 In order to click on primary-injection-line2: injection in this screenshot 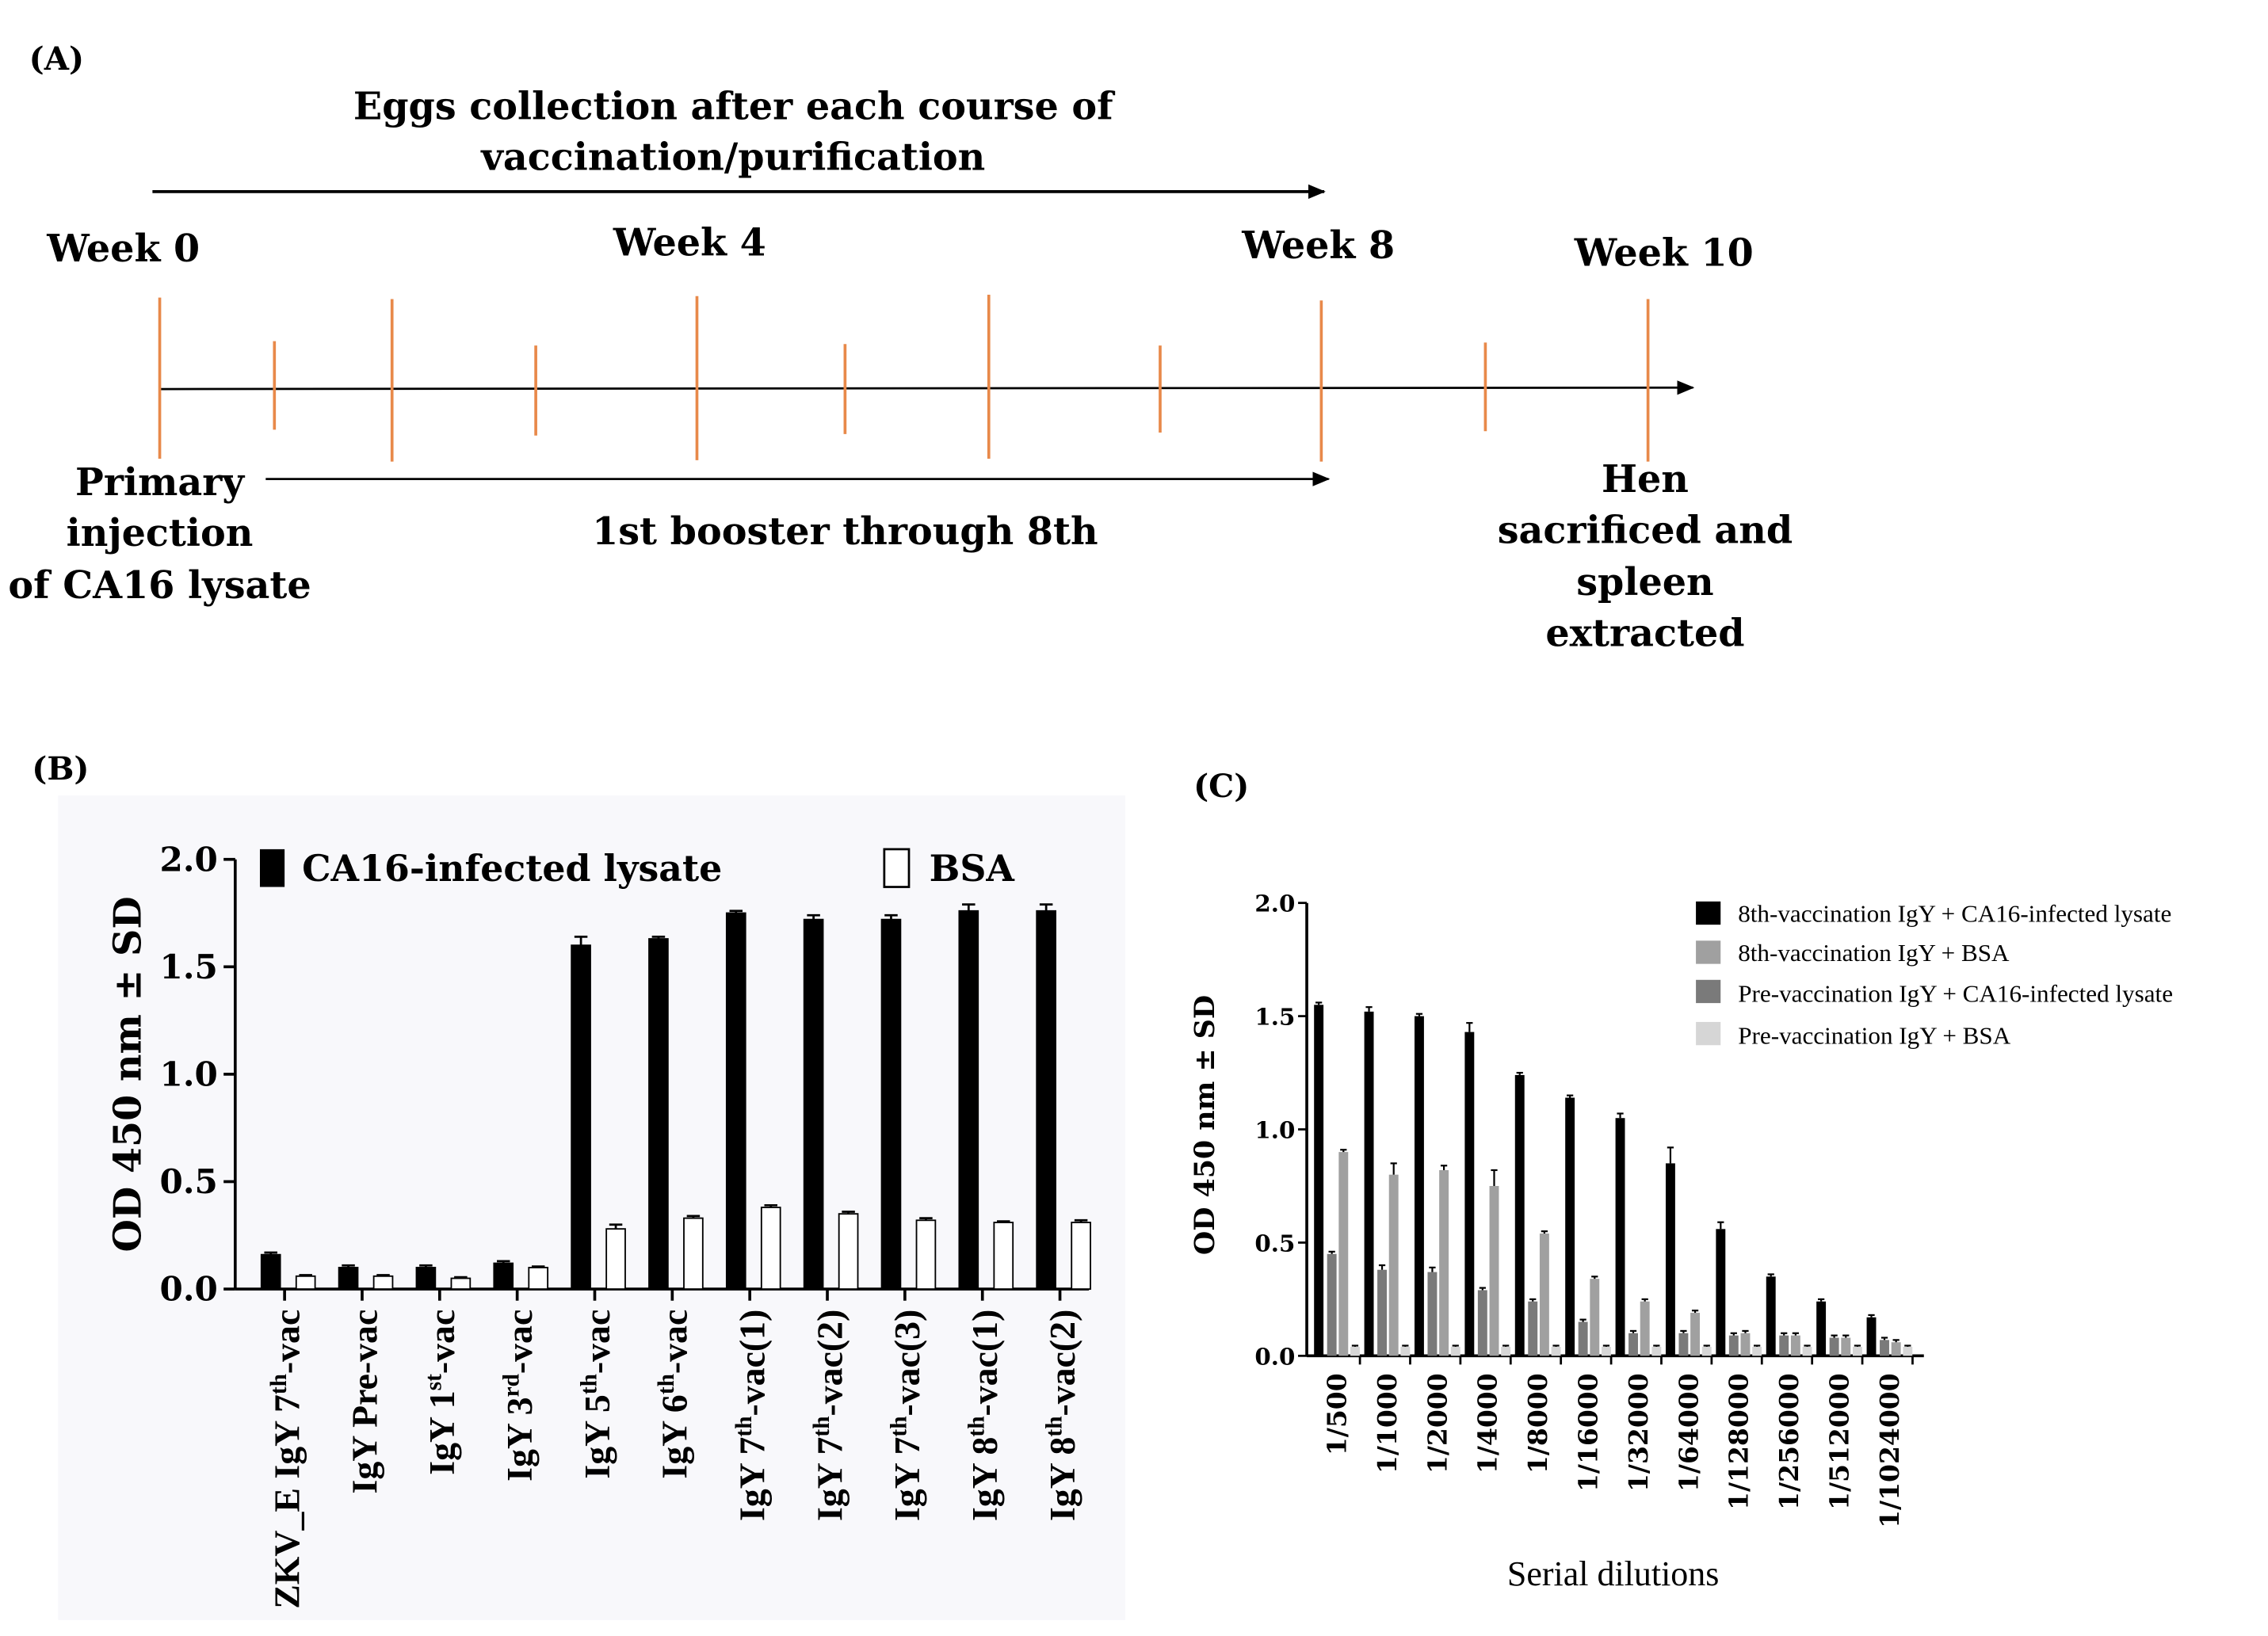, I will do `click(160, 533)`.